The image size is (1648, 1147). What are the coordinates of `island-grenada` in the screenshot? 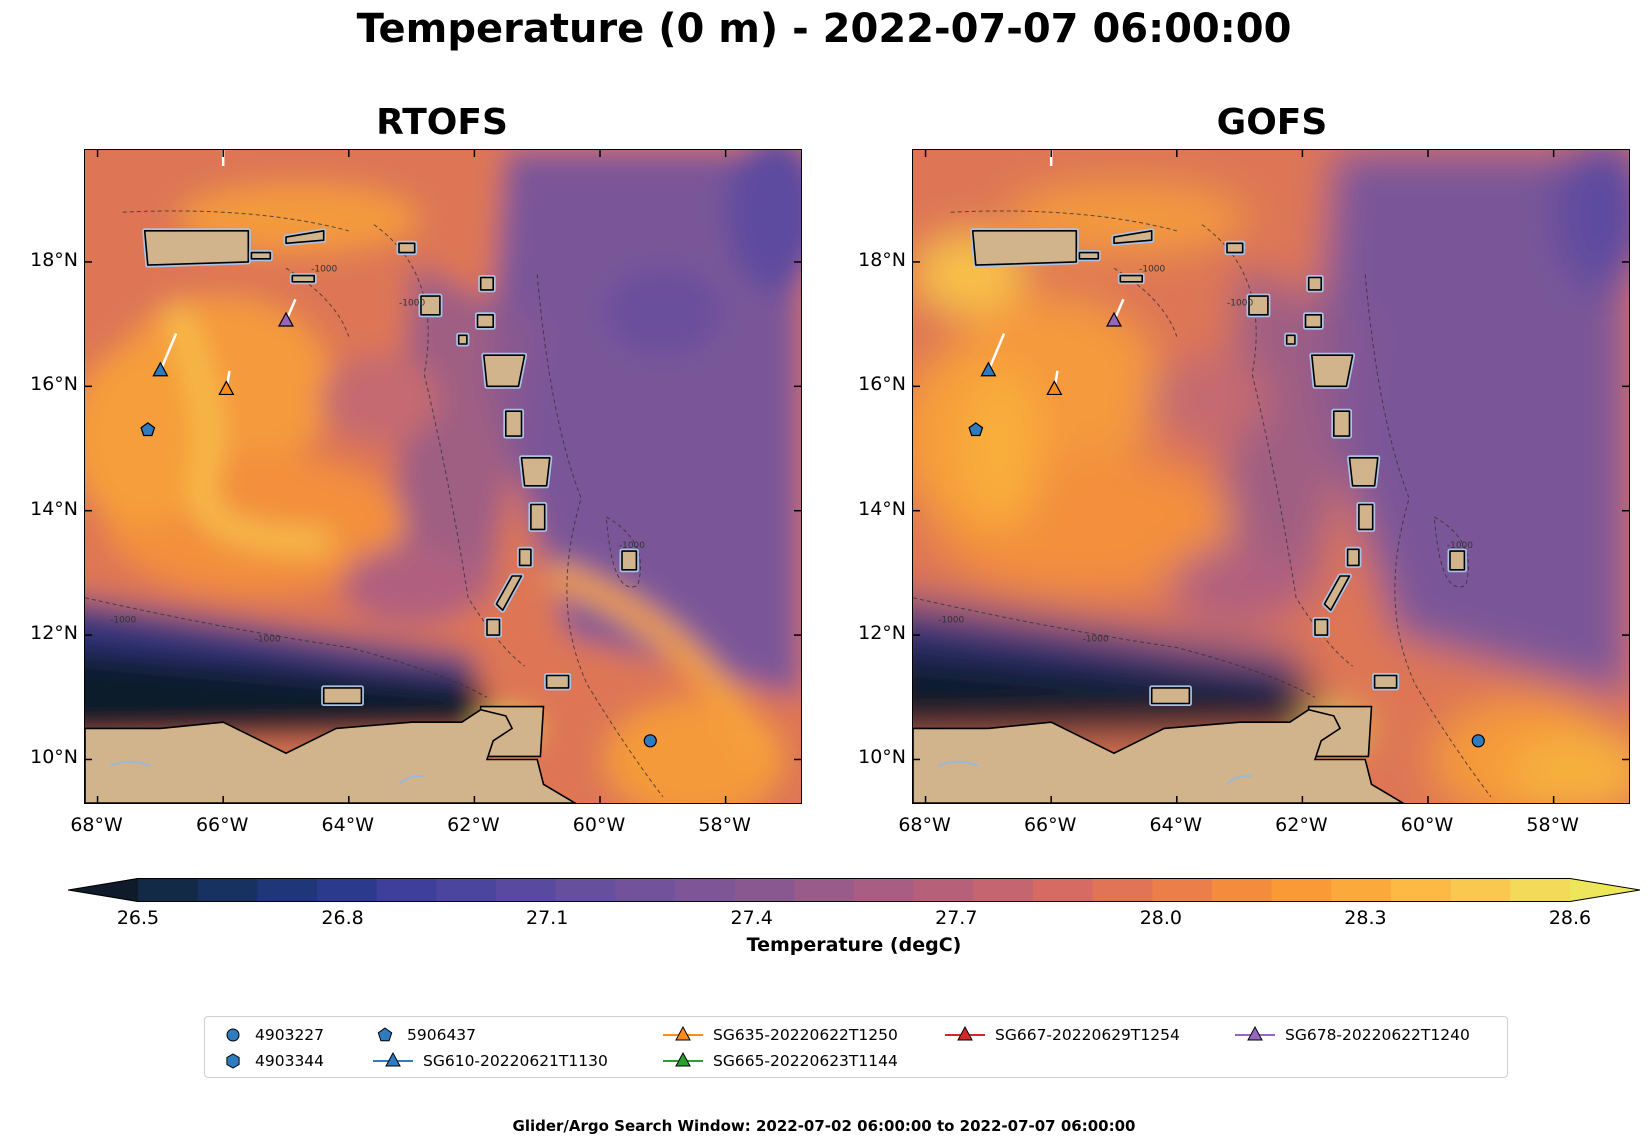 It's located at (1321, 627).